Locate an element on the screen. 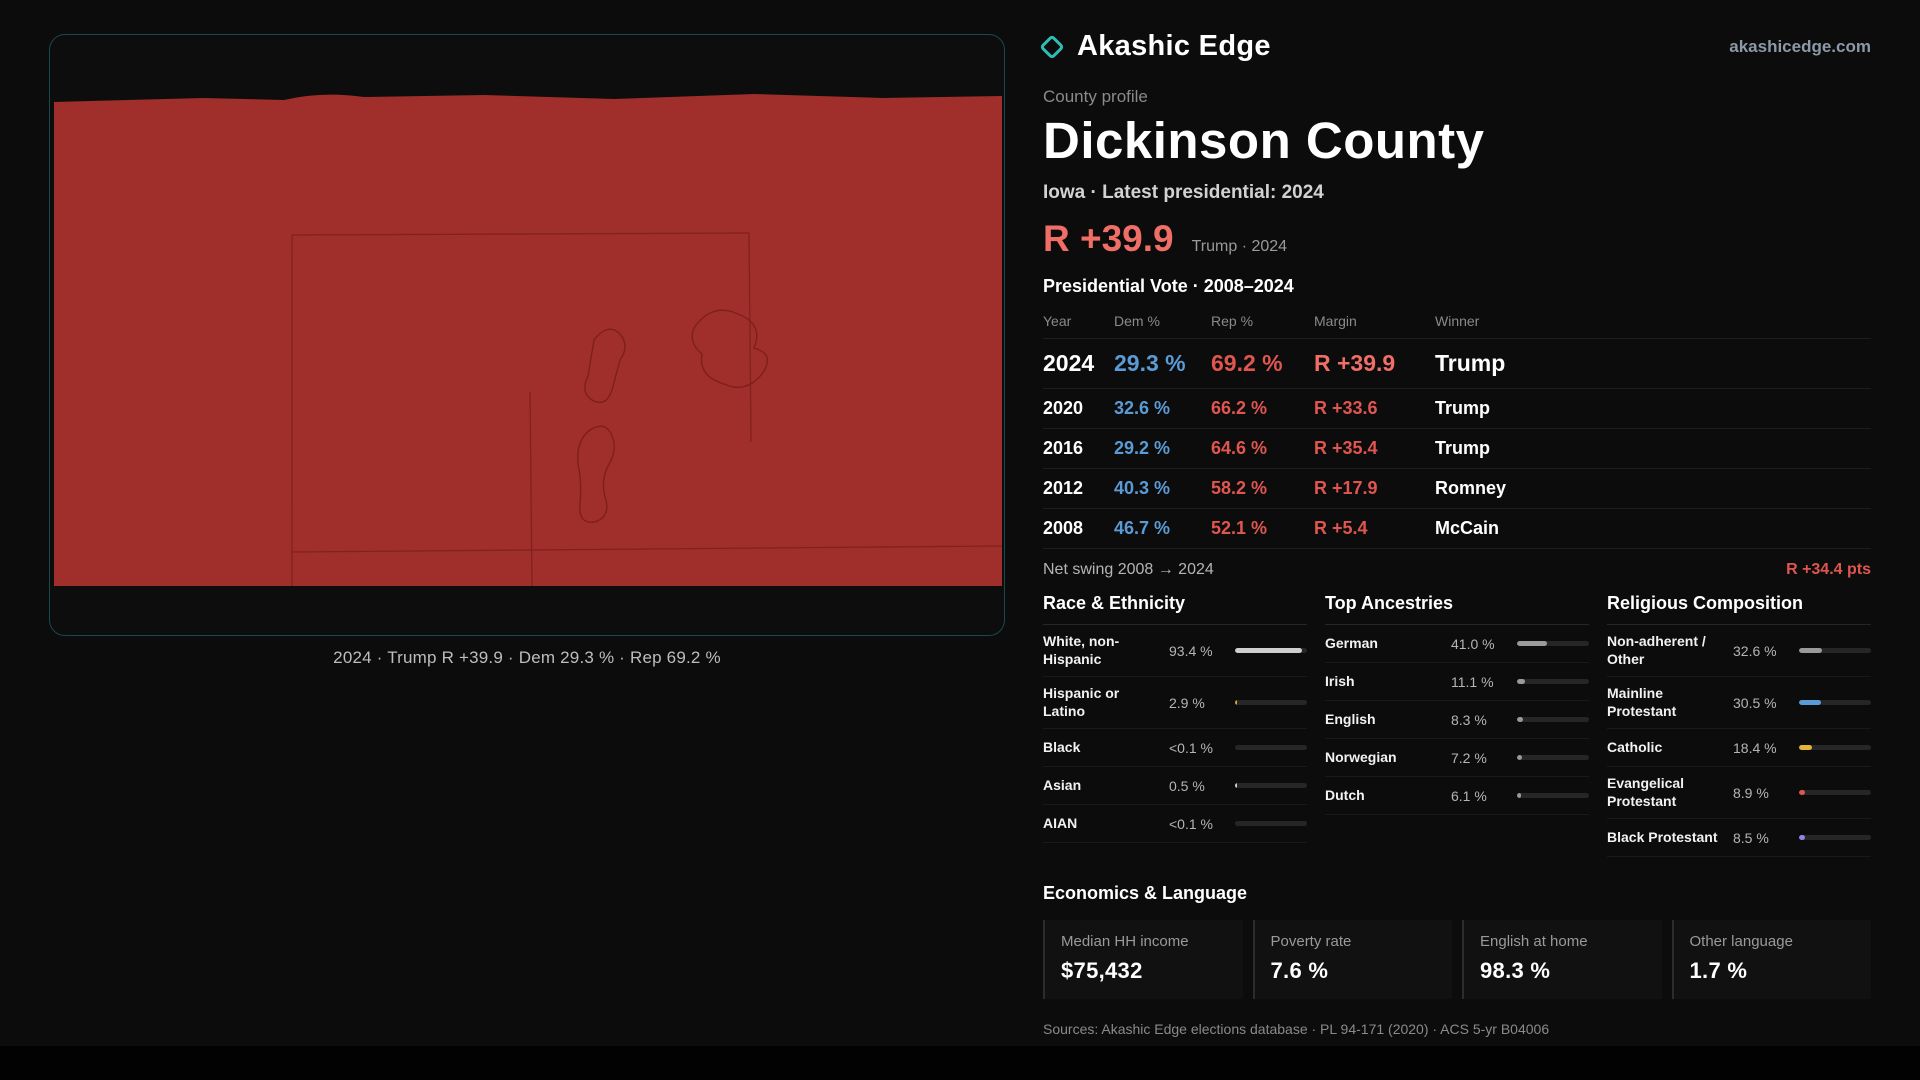 The width and height of the screenshot is (1920, 1080). demo-row: Dutch 6.1 % is located at coordinates (1457, 796).